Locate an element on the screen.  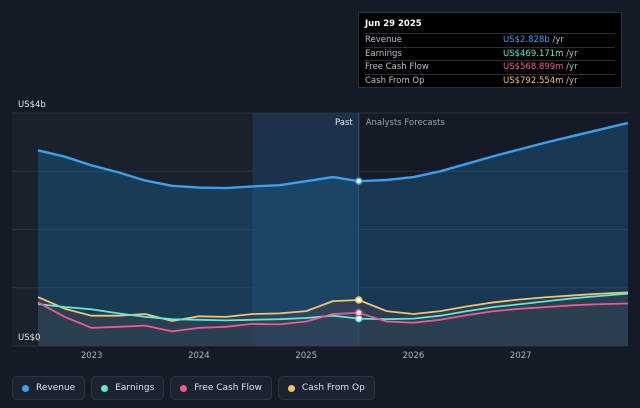
tooltip-value: US$792.554m is located at coordinates (533, 80).